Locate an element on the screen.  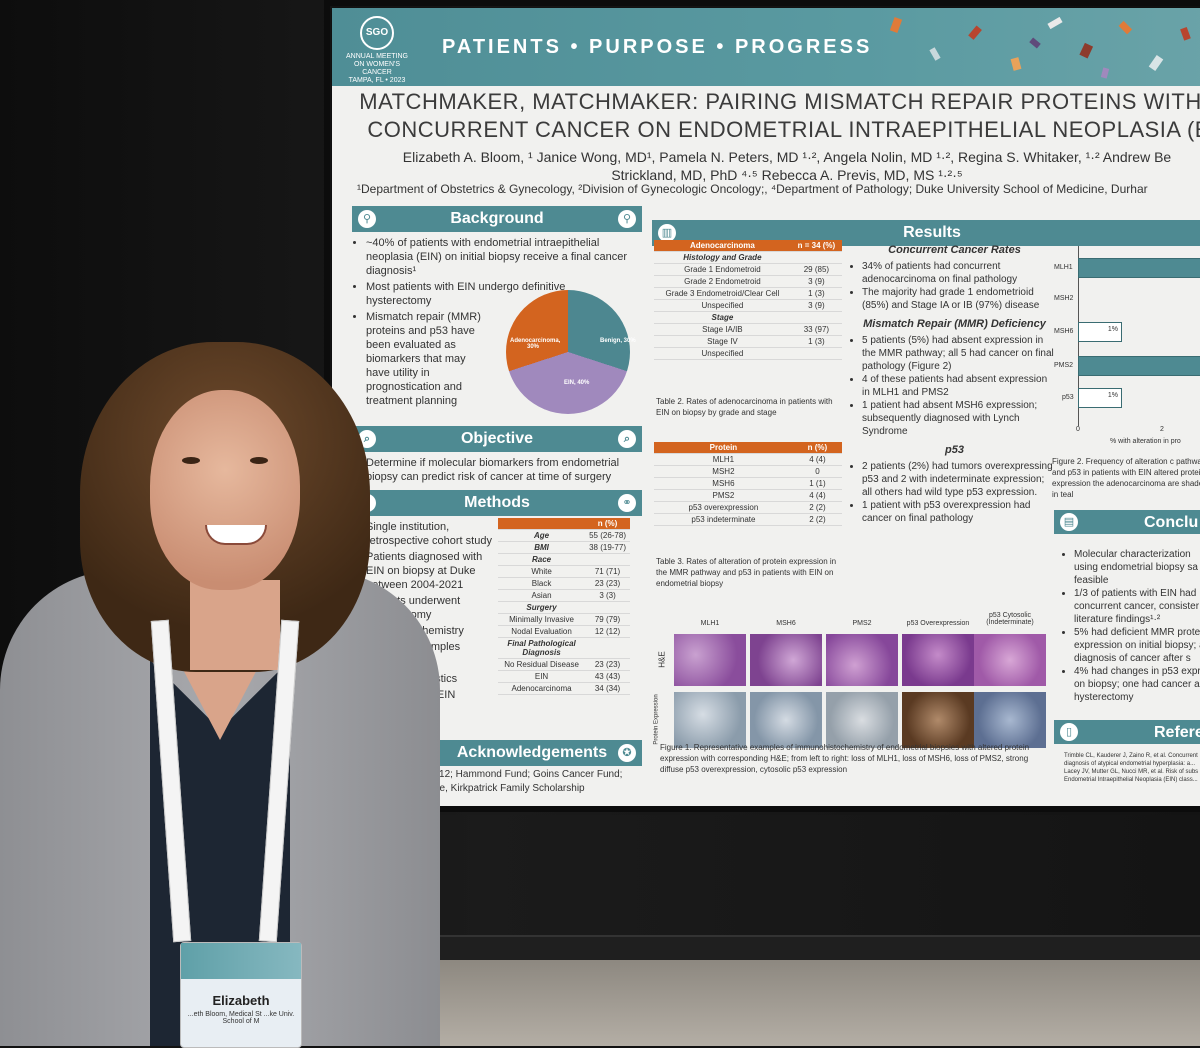
table-row: BMI 38 (19-77) is located at coordinates (564, 547).